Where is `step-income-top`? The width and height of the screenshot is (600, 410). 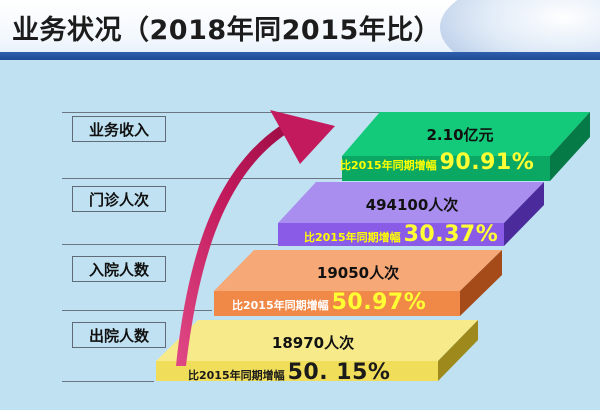 step-income-top is located at coordinates (466, 134).